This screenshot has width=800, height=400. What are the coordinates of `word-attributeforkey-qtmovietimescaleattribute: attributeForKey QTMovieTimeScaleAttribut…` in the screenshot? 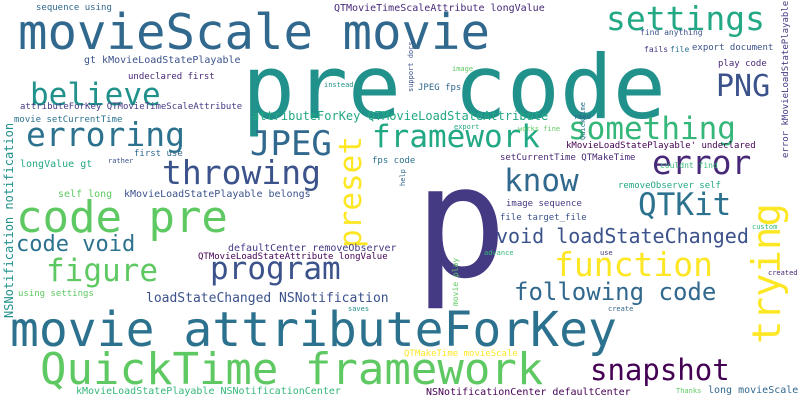 It's located at (131, 107).